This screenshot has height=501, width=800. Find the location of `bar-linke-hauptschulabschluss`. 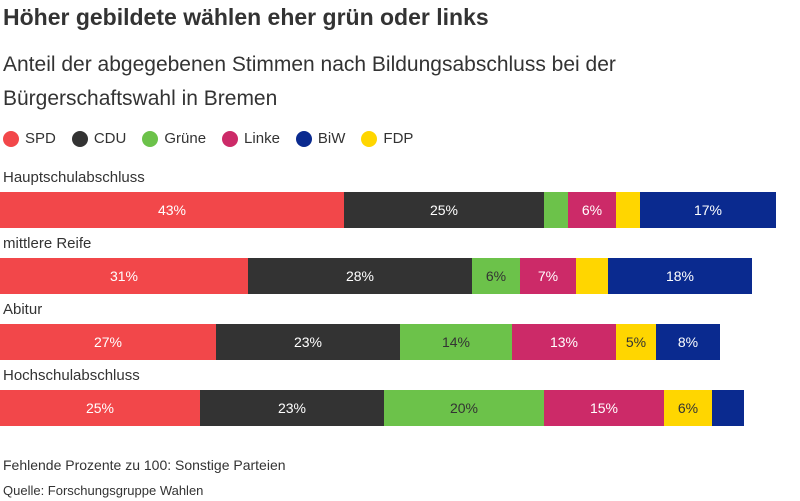

bar-linke-hauptschulabschluss is located at coordinates (592, 210).